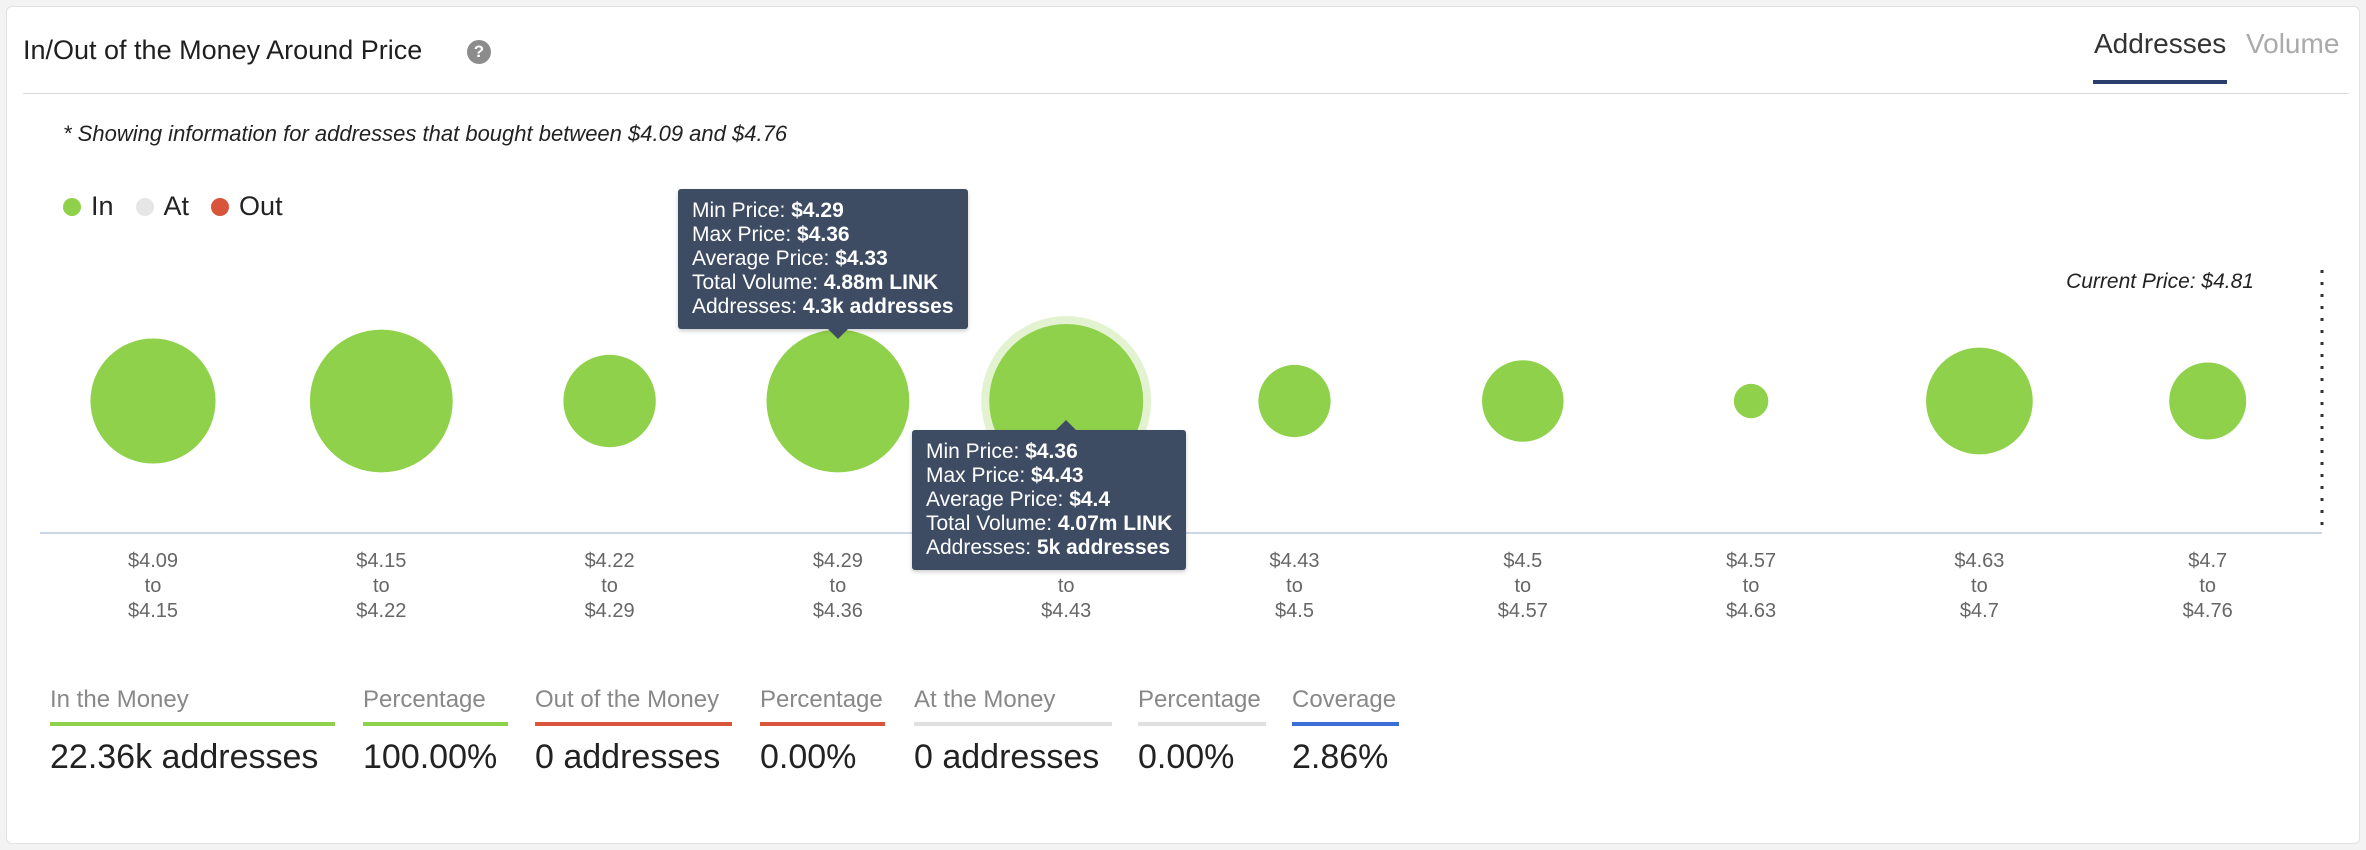 The height and width of the screenshot is (850, 2366). I want to click on tab-volume: Volume, so click(2293, 43).